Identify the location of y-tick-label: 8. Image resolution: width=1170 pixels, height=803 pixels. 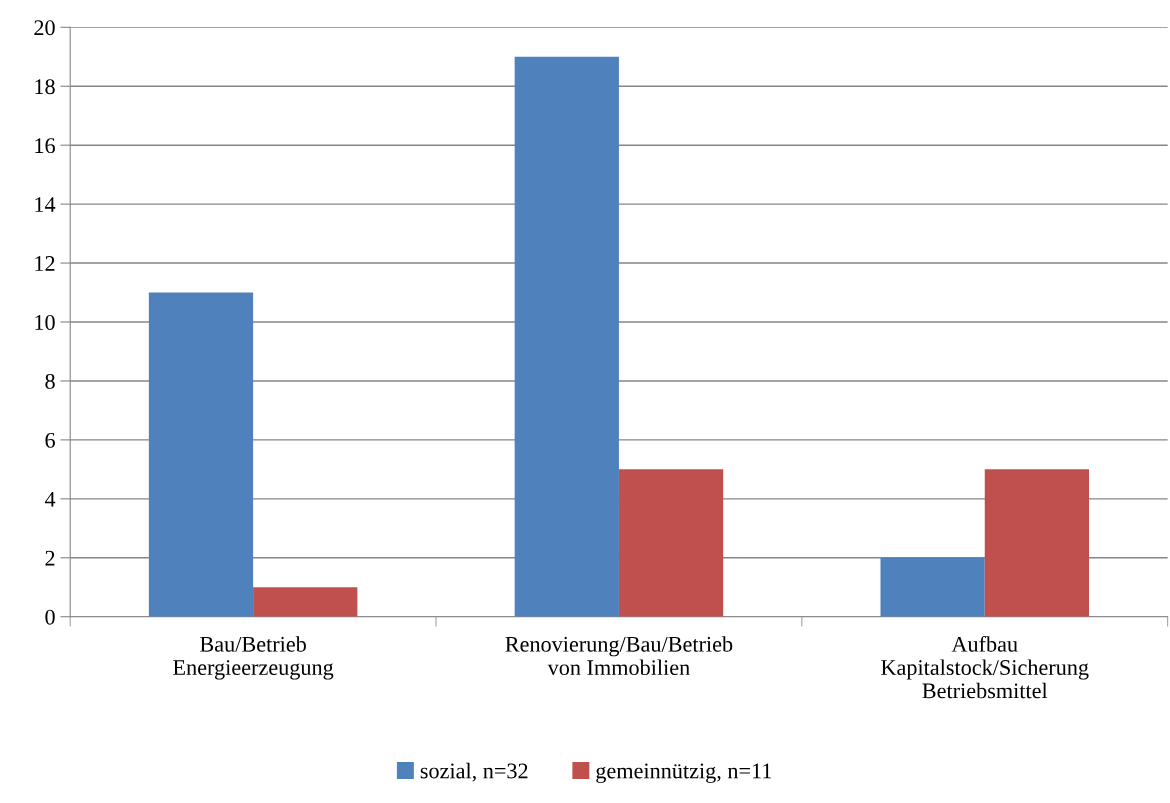
(50, 381).